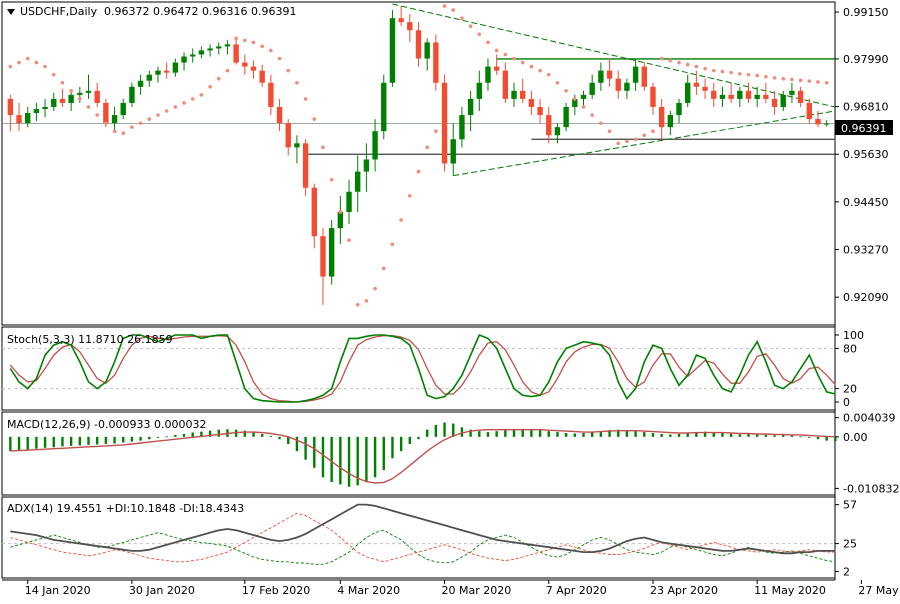 The image size is (900, 604). I want to click on x-tick-label: 23 Apr 2020, so click(684, 590).